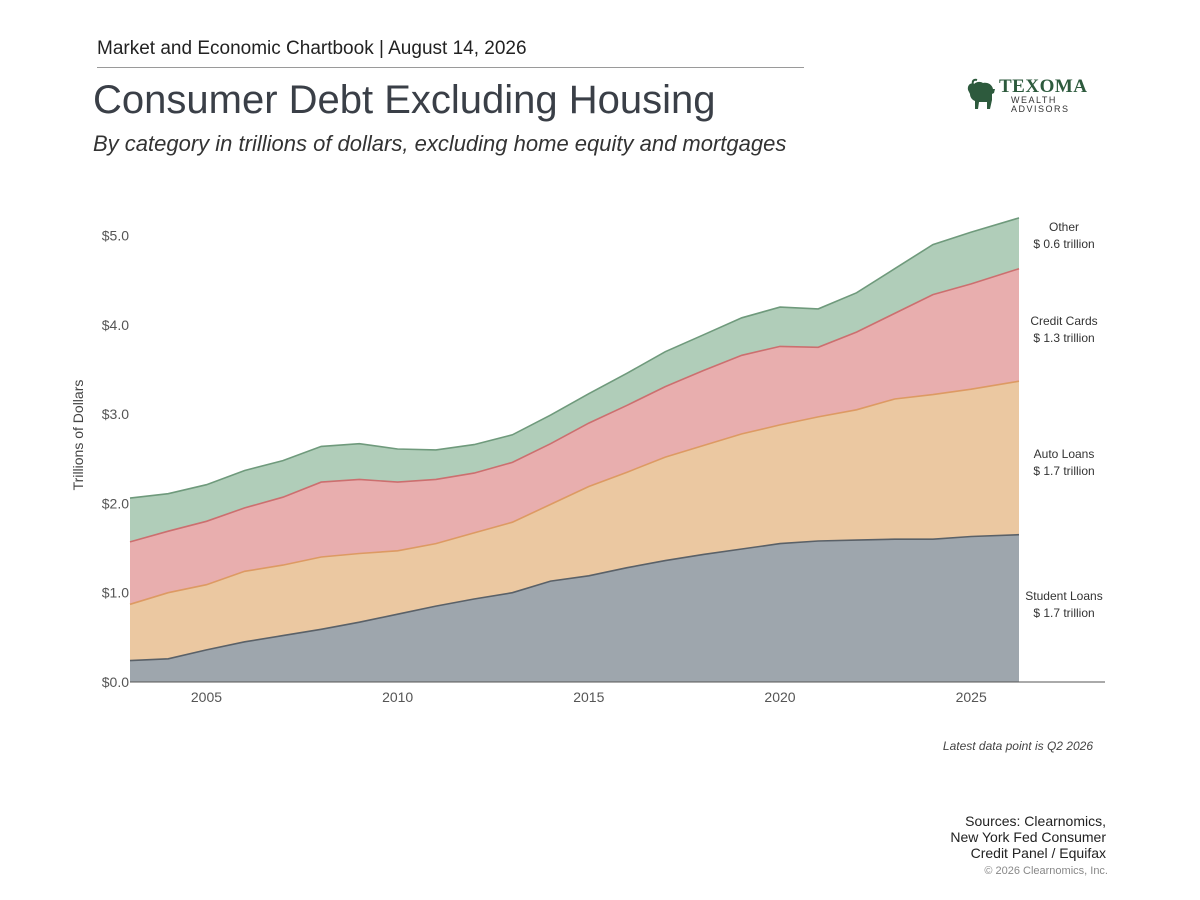 Image resolution: width=1200 pixels, height=900 pixels. What do you see at coordinates (115, 414) in the screenshot?
I see `y-tick-label: $3.0` at bounding box center [115, 414].